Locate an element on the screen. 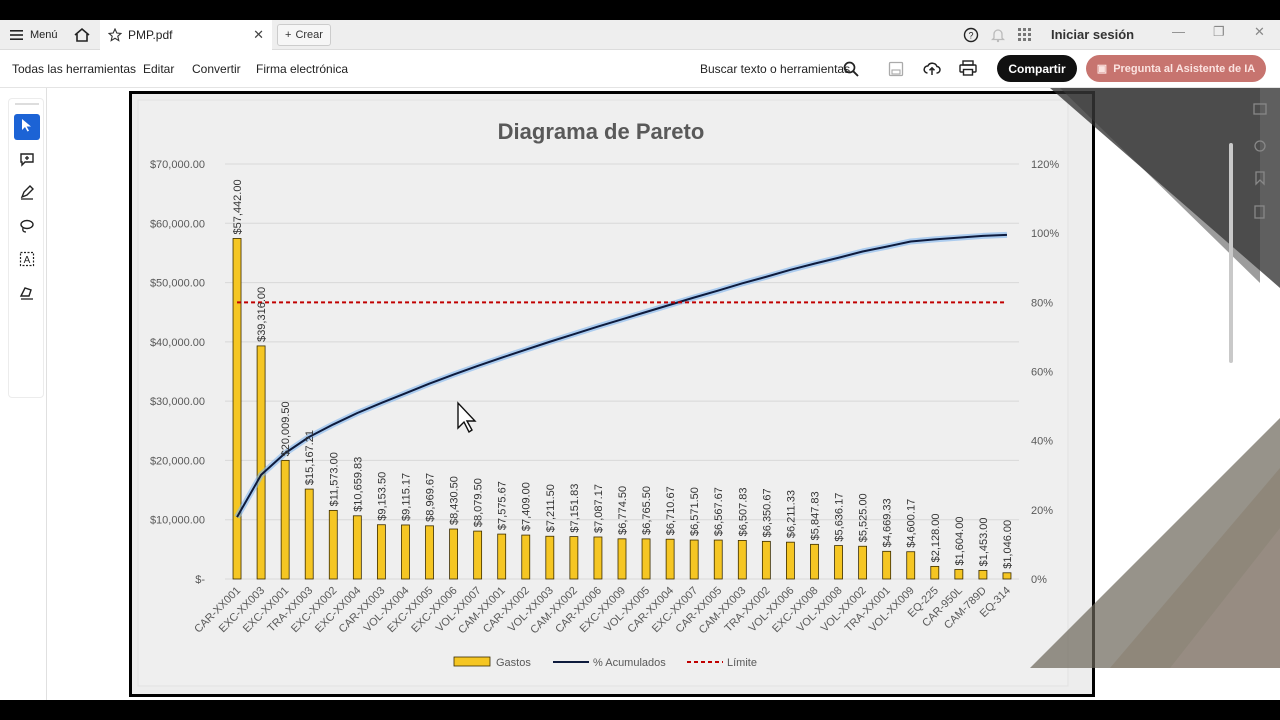  bell-icon is located at coordinates (998, 35).